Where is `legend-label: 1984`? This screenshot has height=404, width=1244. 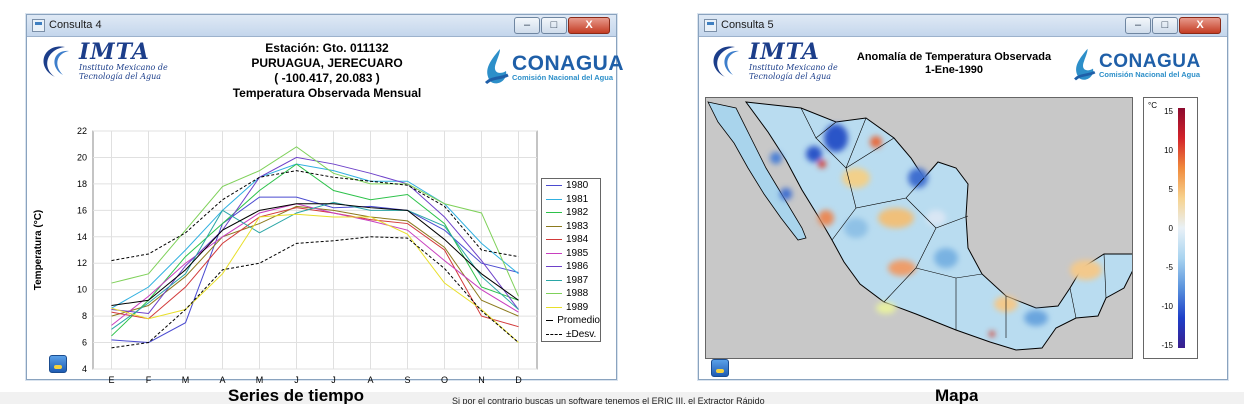
legend-label: 1984 is located at coordinates (577, 240).